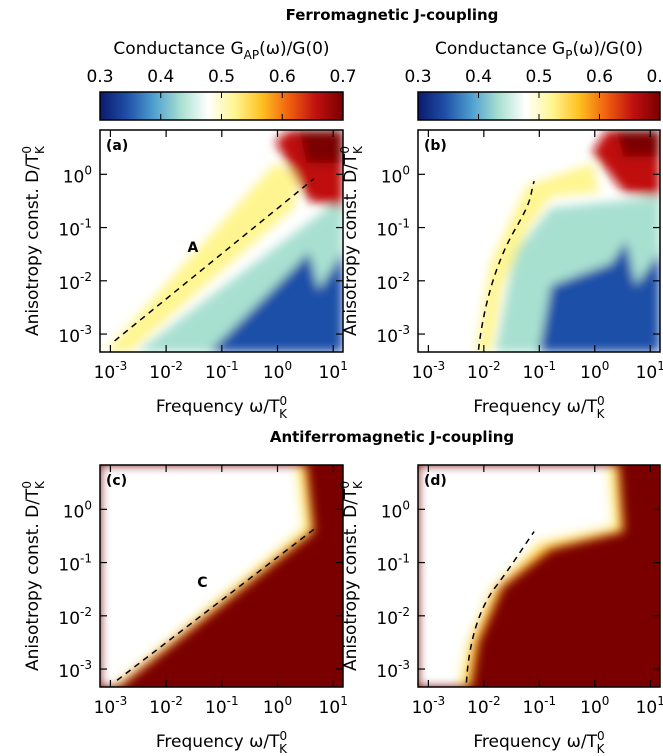  I want to click on colorbar-tick-label: 0.3, so click(99, 77).